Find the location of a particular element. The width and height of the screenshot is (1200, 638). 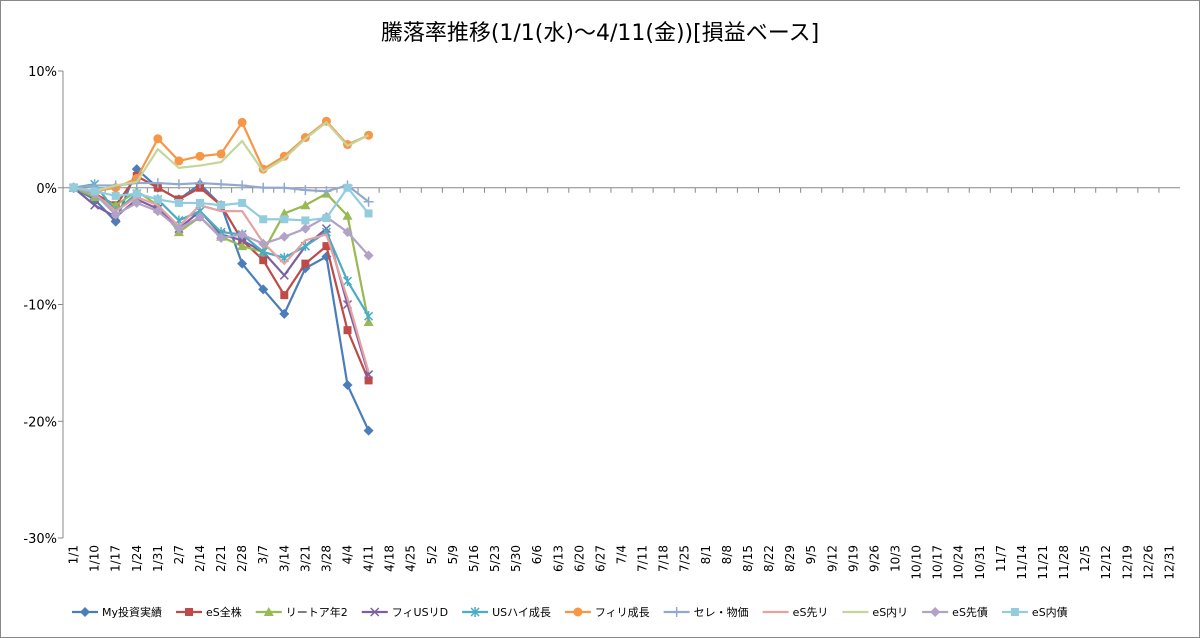

x-tick-label: 8/15 is located at coordinates (748, 558).